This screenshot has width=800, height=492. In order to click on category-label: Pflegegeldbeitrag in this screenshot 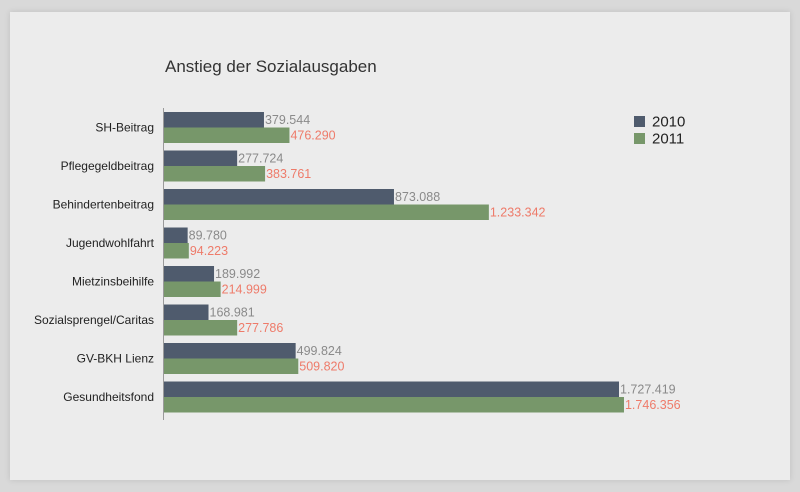, I will do `click(107, 166)`.